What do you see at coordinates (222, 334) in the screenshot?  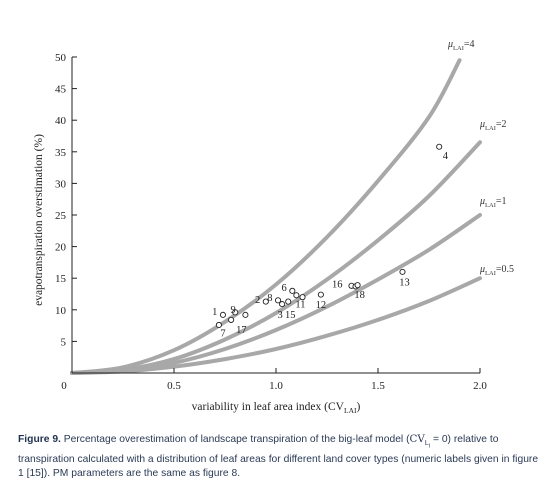 I see `point-label-7: 7` at bounding box center [222, 334].